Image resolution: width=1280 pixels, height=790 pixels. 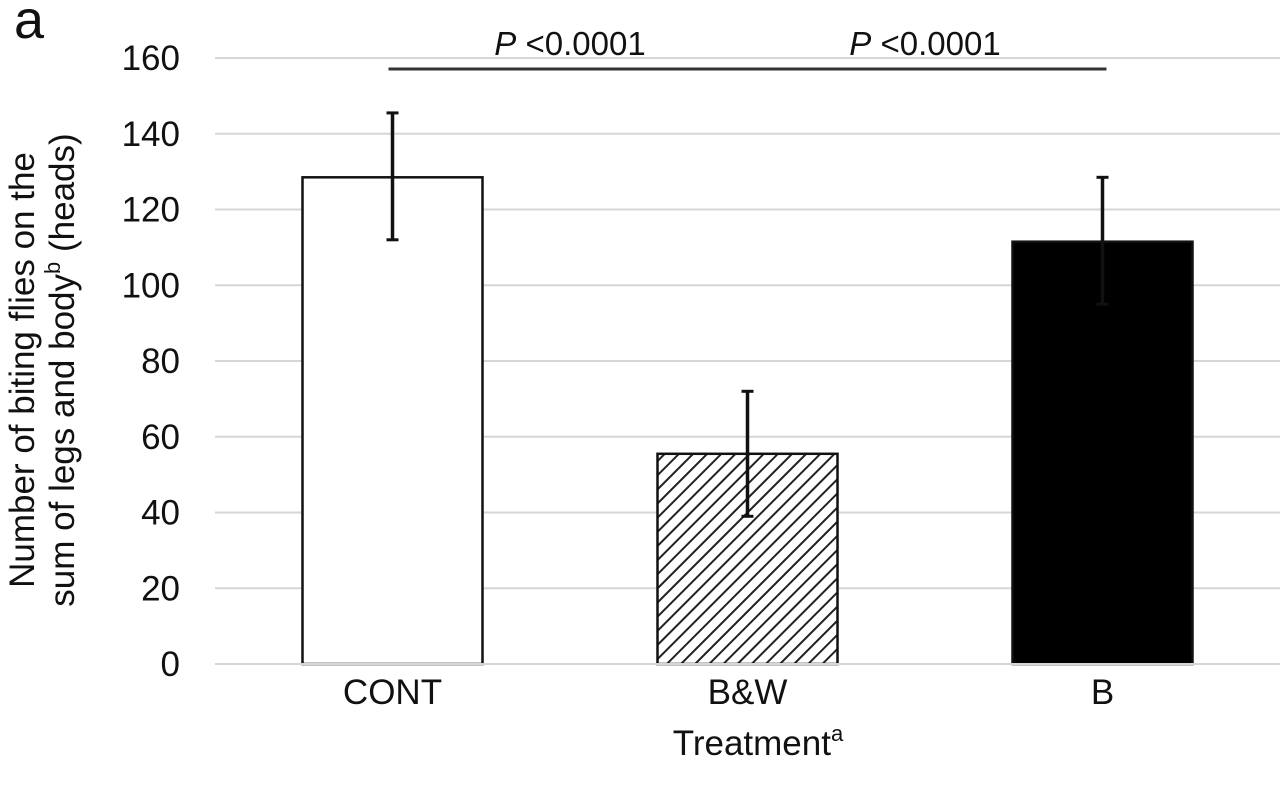 I want to click on x-tick-label: CONT, so click(x=392, y=692).